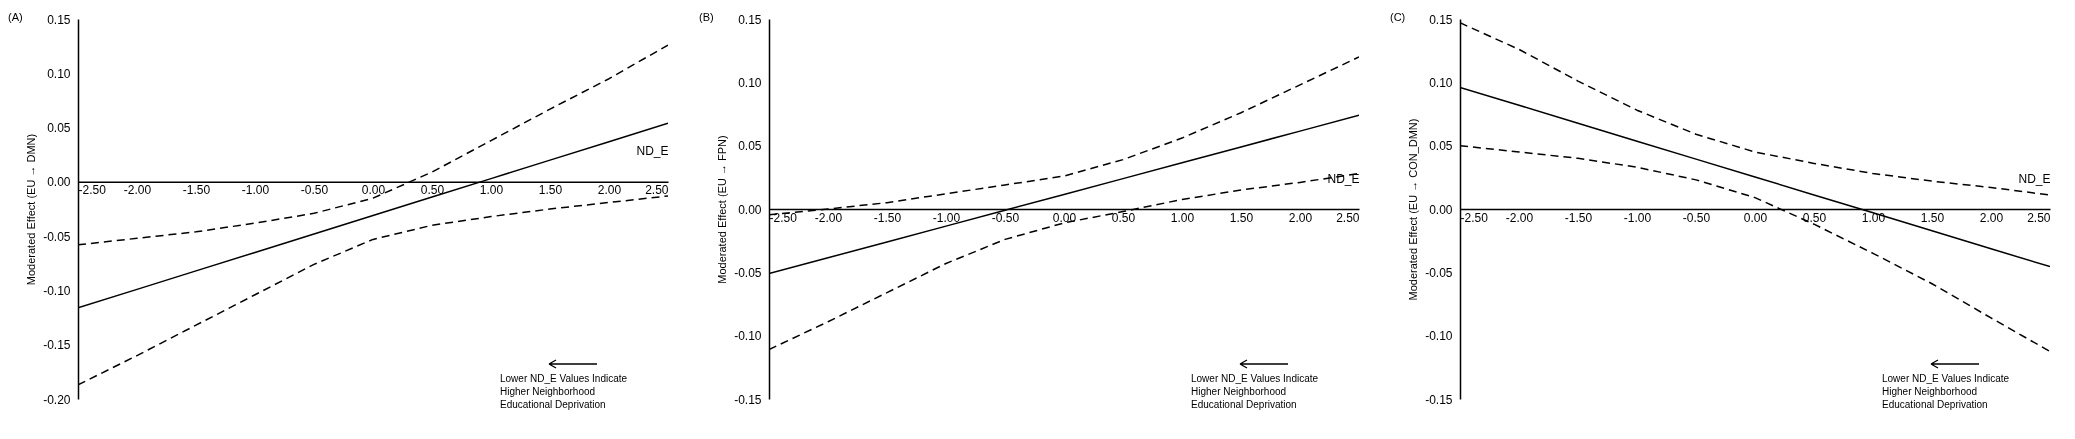 This screenshot has width=2075, height=439. What do you see at coordinates (706, 17) in the screenshot?
I see `chart-title: (B)` at bounding box center [706, 17].